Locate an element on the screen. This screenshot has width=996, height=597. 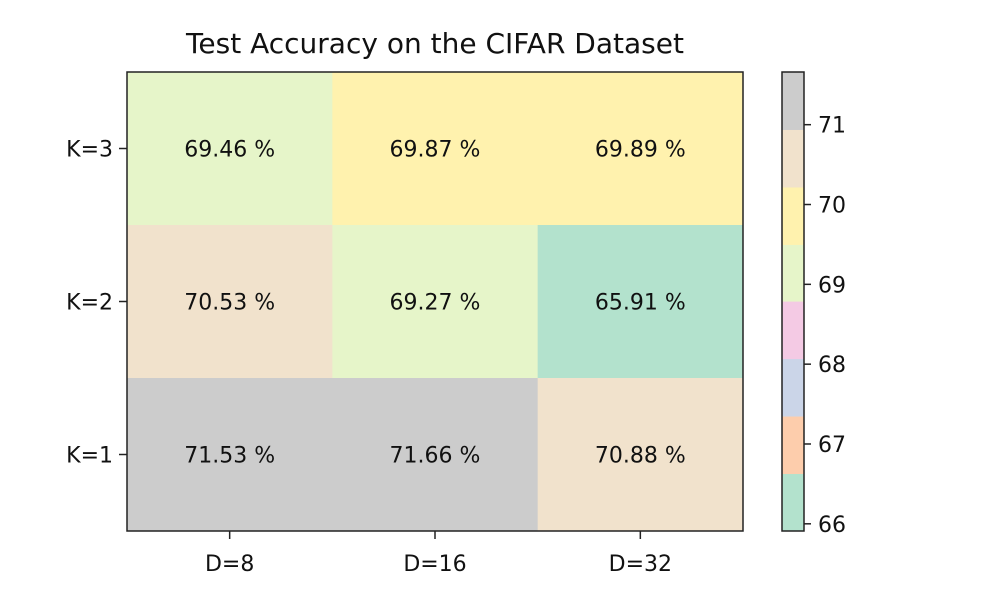
cell-value-label: 69.27 % is located at coordinates (435, 303).